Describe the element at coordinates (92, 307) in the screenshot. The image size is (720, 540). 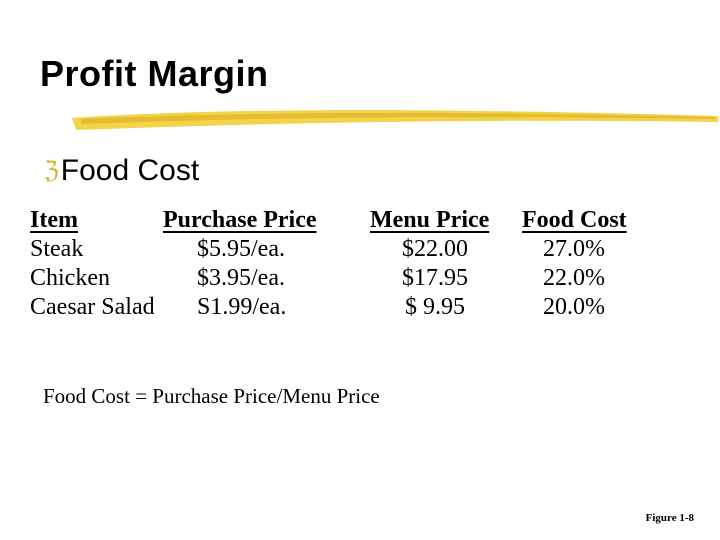
I see `table-cell-item: Caesar Salad` at that location.